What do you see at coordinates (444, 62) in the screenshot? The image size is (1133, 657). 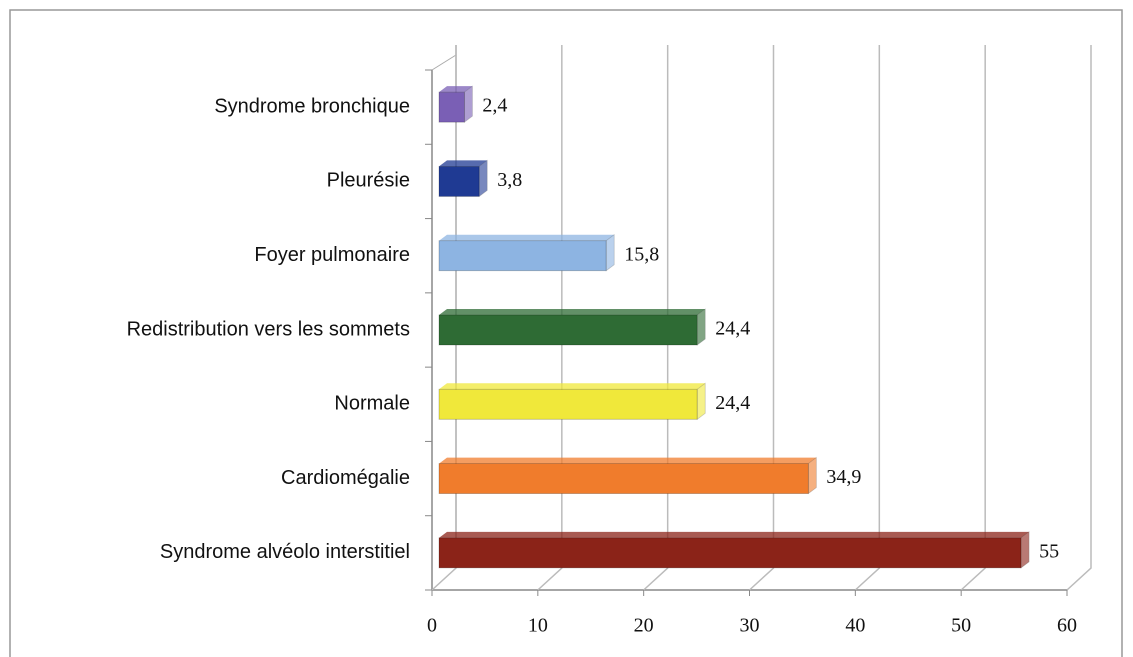 I see `axis-line` at bounding box center [444, 62].